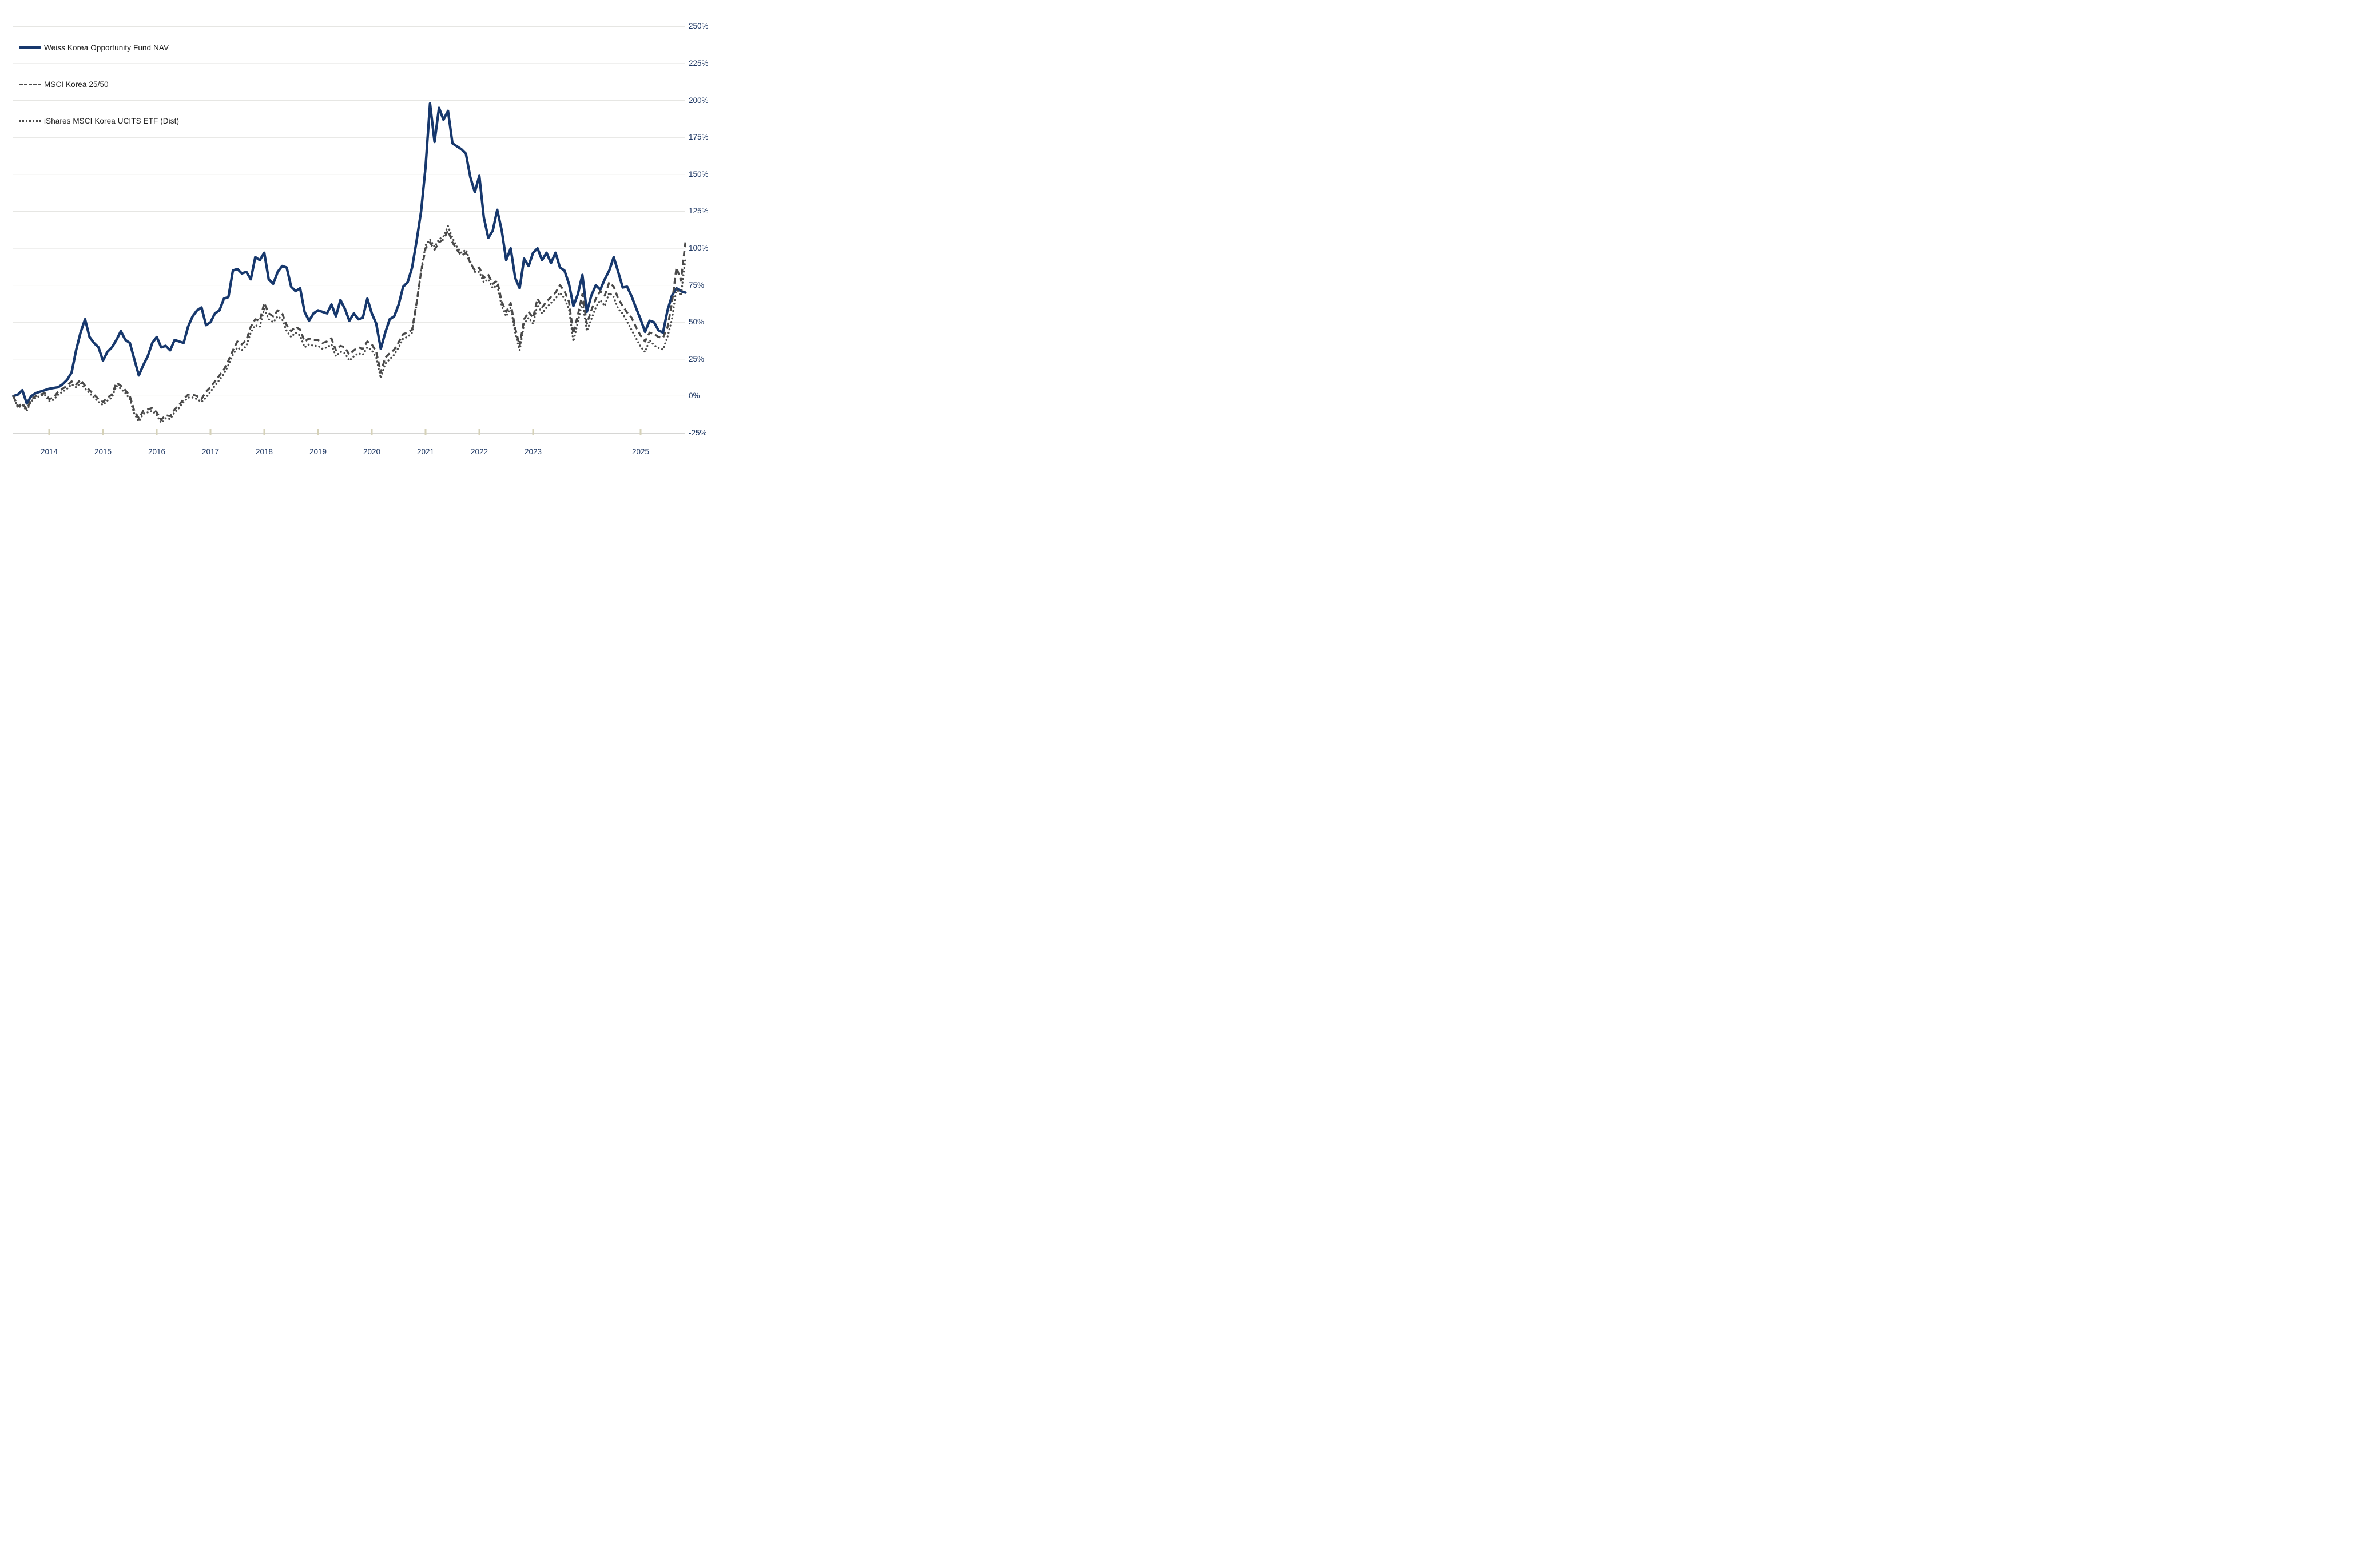 This screenshot has height=1559, width=2380. I want to click on series-msci-korea-line, so click(349, 325).